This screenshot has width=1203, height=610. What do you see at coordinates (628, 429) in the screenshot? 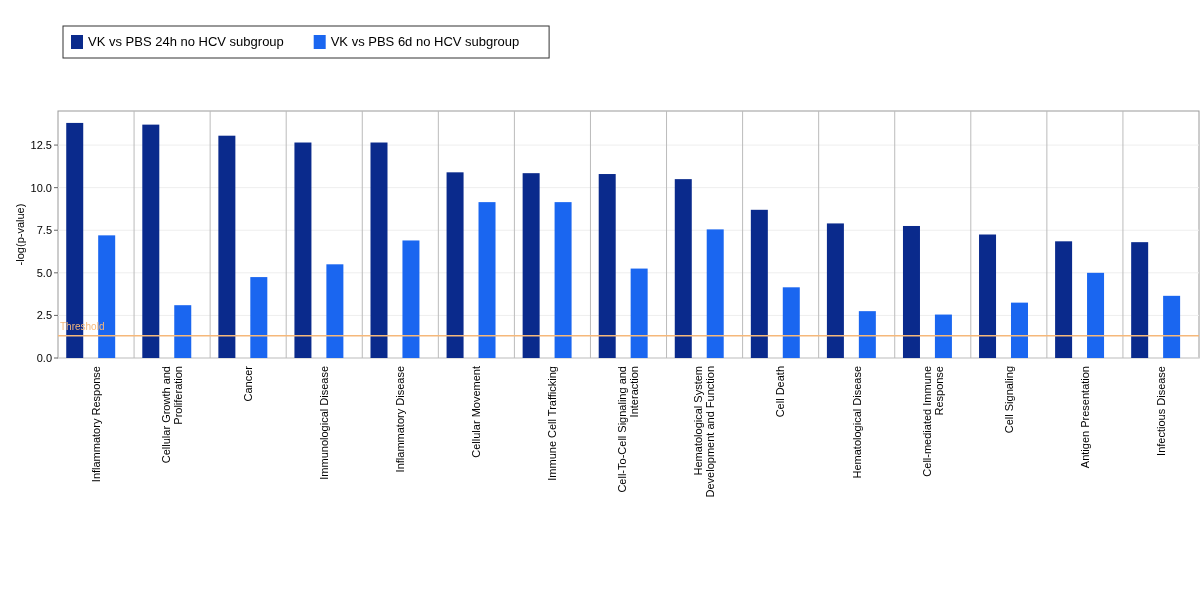
I see `x-tick-label: Cell-To-Cell Signaling and Interaction` at bounding box center [628, 429].